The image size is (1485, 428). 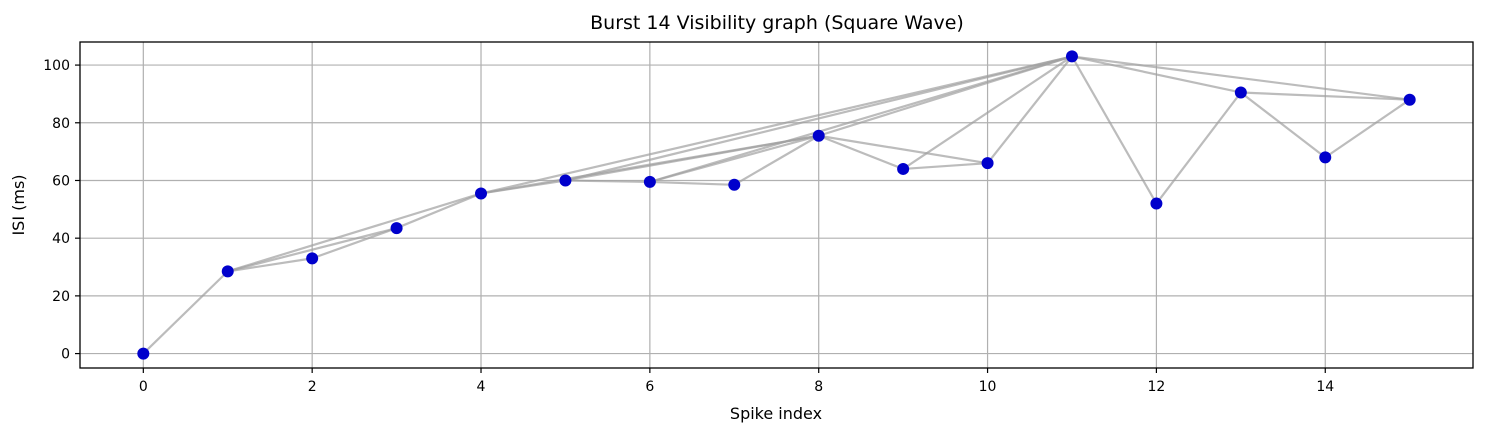 What do you see at coordinates (61, 124) in the screenshot?
I see `y-tick-label: 80` at bounding box center [61, 124].